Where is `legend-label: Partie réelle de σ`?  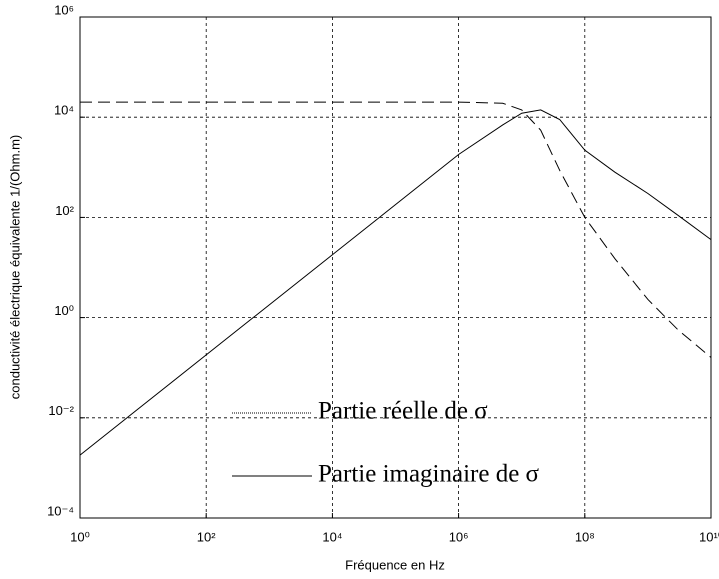
legend-label: Partie réelle de σ is located at coordinates (403, 411).